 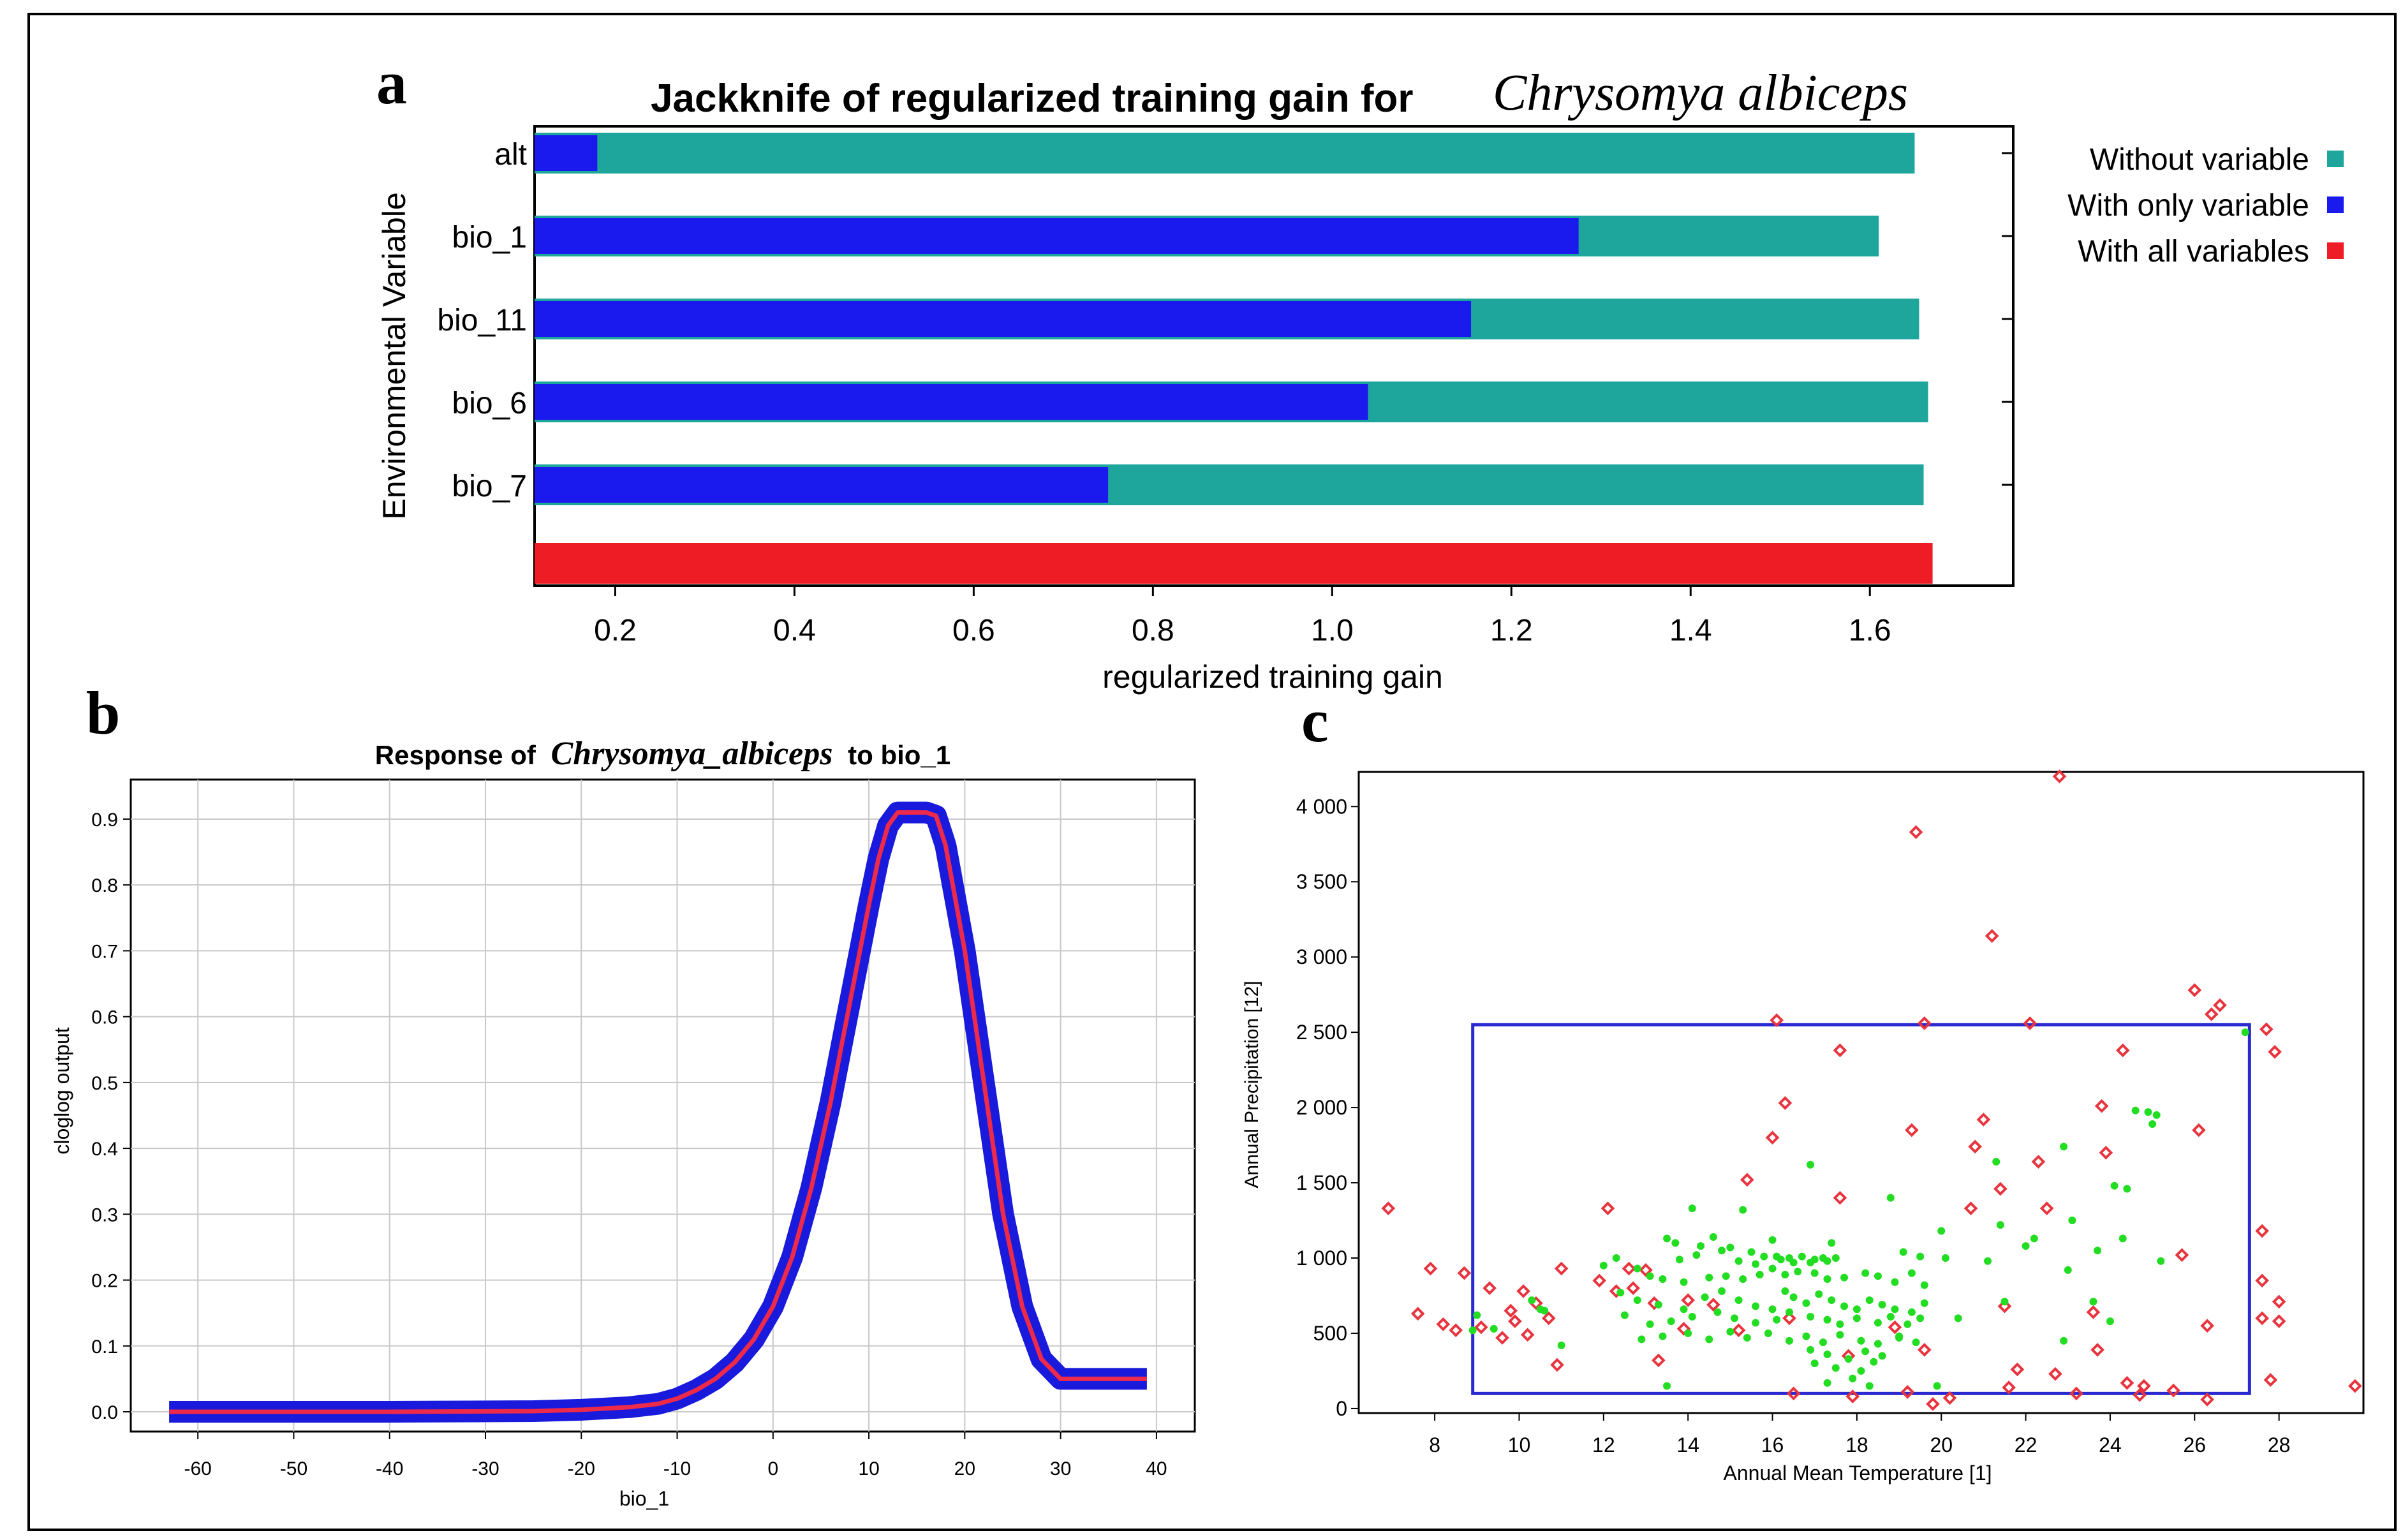 What do you see at coordinates (104, 1149) in the screenshot?
I see `y-tick-label: 0.4` at bounding box center [104, 1149].